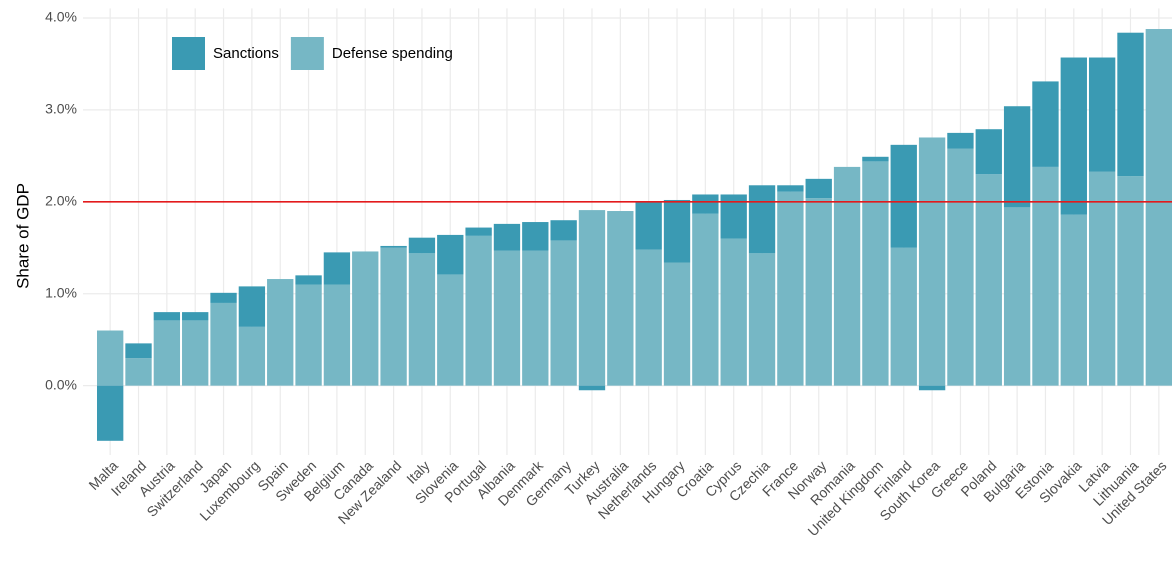 Image resolution: width=1172 pixels, height=575 pixels. I want to click on y-tick-label: 4.0%, so click(61, 17).